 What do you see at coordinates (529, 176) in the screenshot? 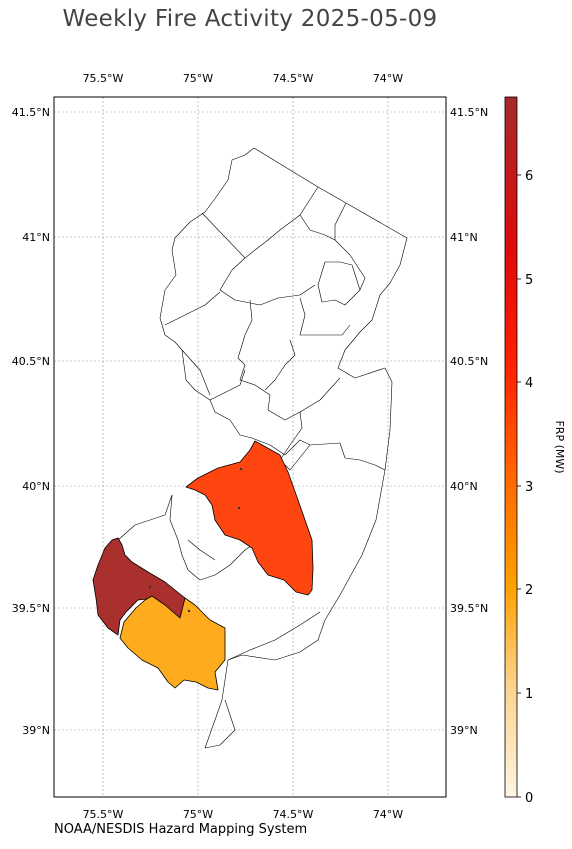
I see `colorbar-tick: 6` at bounding box center [529, 176].